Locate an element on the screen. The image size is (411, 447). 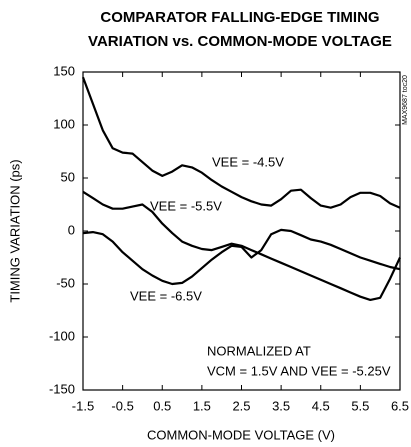
series-label: VEE = -5.5V is located at coordinates (186, 205).